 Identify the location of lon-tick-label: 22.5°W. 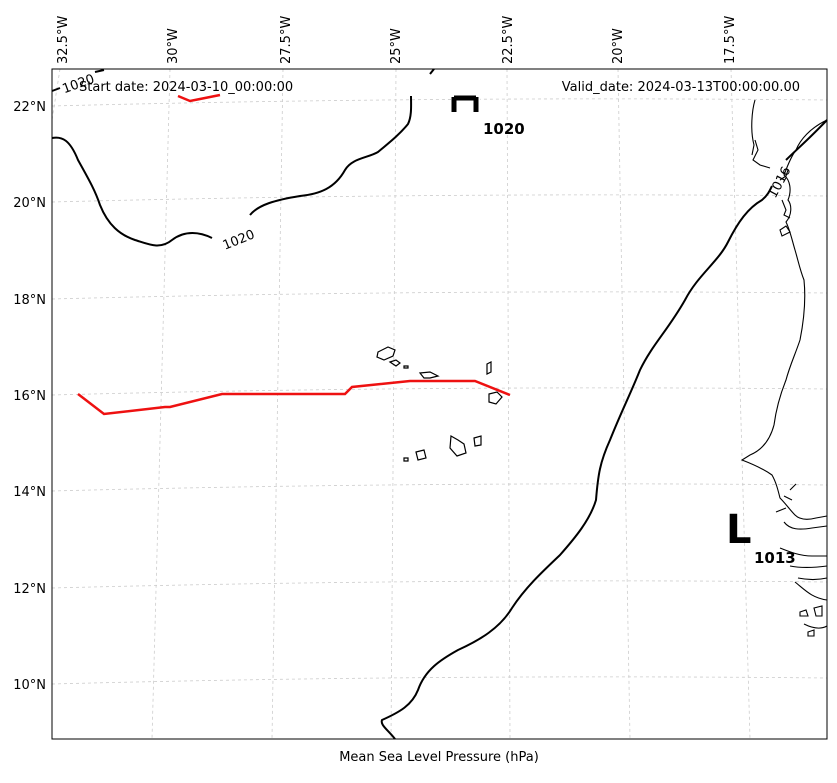
(508, 40).